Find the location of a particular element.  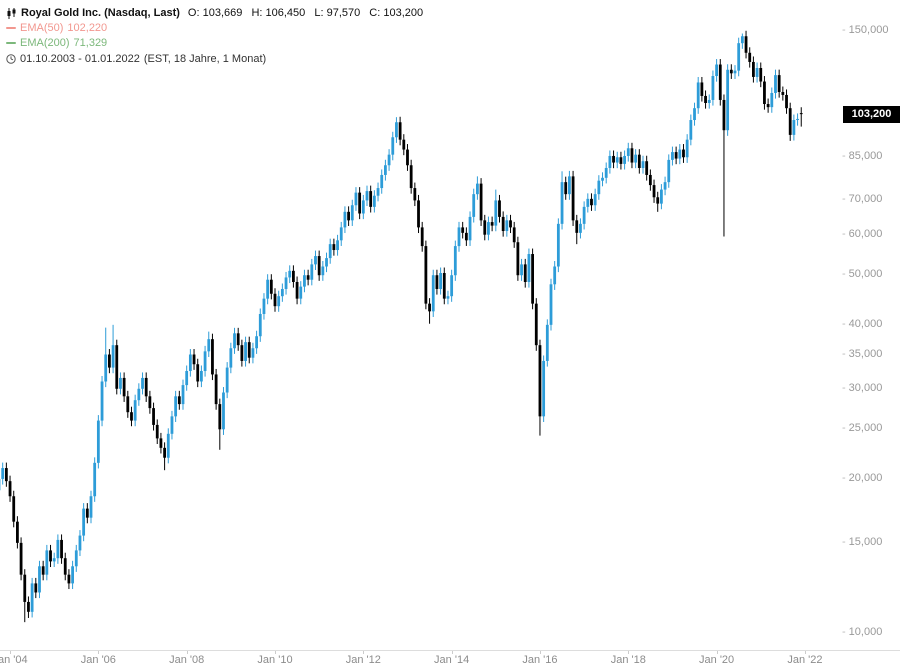

price-tick-label: 20,000 is located at coordinates (865, 477).